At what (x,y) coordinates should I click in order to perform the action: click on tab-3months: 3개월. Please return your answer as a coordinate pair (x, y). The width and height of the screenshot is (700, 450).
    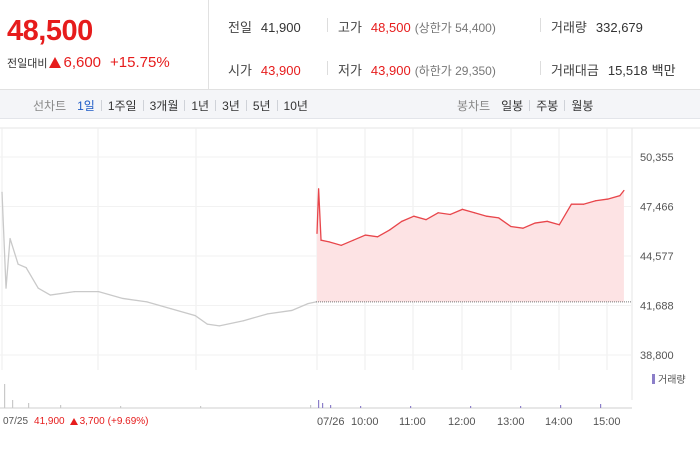
    Looking at the image, I should click on (164, 106).